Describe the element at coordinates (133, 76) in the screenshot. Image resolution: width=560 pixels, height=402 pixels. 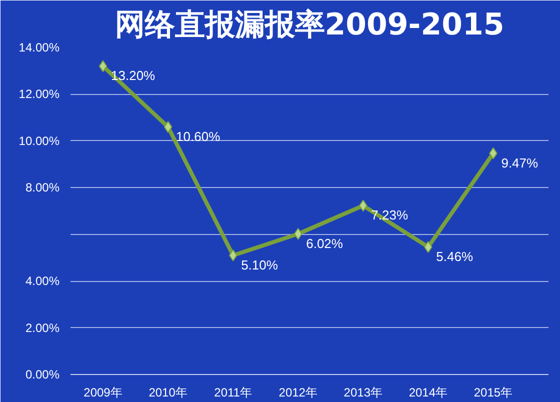
I see `data-label: 13.20%` at that location.